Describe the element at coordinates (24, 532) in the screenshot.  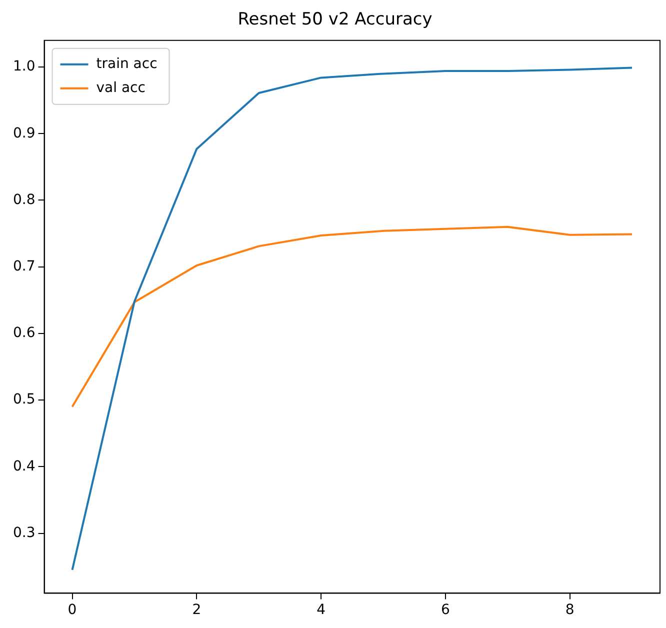
I see `y-tick-label: 0.3` at that location.